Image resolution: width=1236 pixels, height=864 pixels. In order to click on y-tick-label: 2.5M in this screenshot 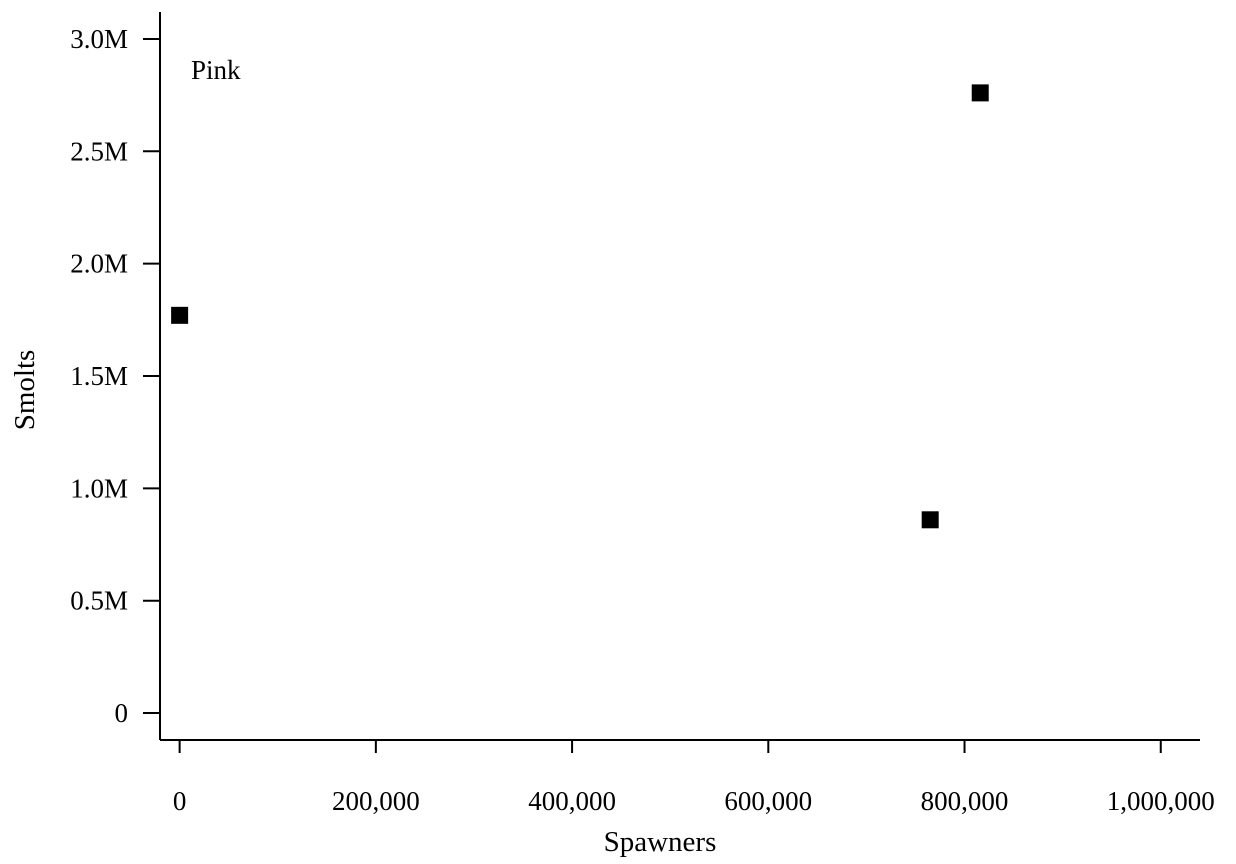, I will do `click(99, 151)`.